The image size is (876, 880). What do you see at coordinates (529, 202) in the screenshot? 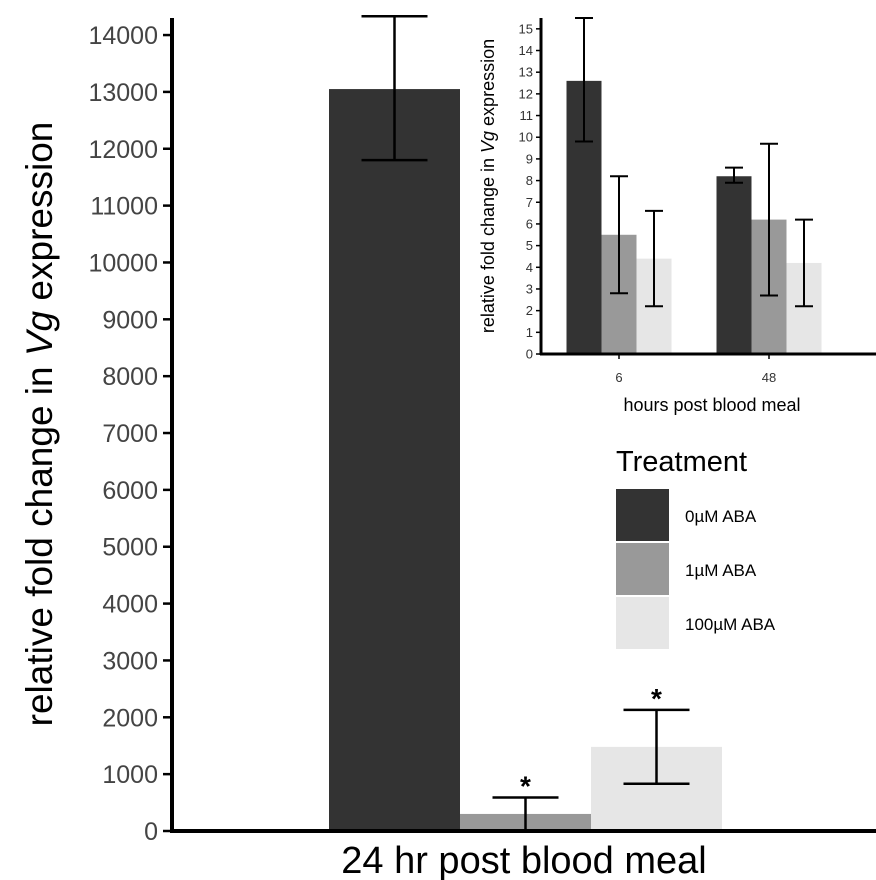
I see `inset-y-tick-label: 7` at bounding box center [529, 202].